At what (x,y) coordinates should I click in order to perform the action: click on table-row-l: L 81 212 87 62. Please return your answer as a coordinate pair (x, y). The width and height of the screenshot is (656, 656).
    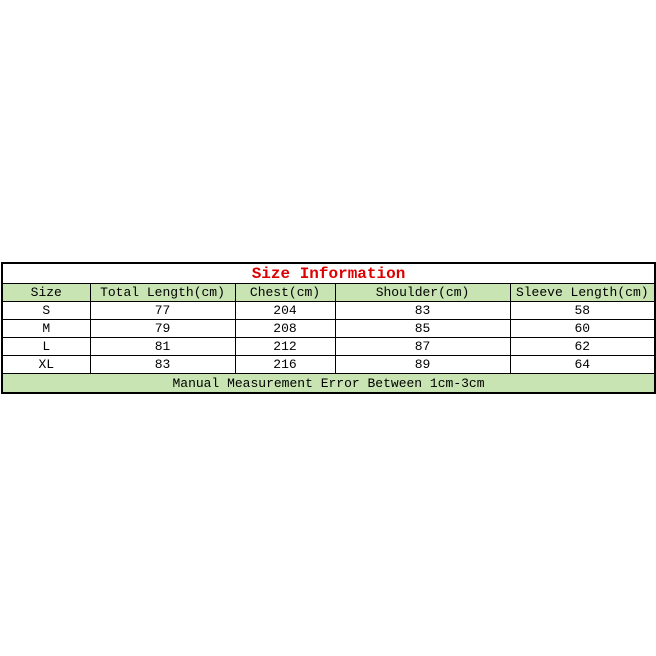
    Looking at the image, I should click on (328, 346).